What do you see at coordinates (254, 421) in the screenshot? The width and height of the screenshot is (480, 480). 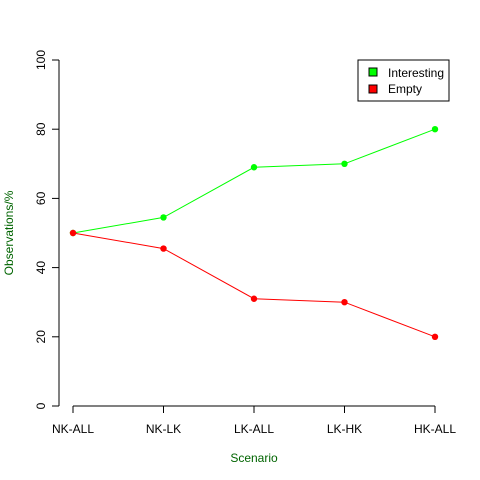 I see `x-ticks: NK-ALL NK-LK LK-ALL LK-HK HK-ALL` at bounding box center [254, 421].